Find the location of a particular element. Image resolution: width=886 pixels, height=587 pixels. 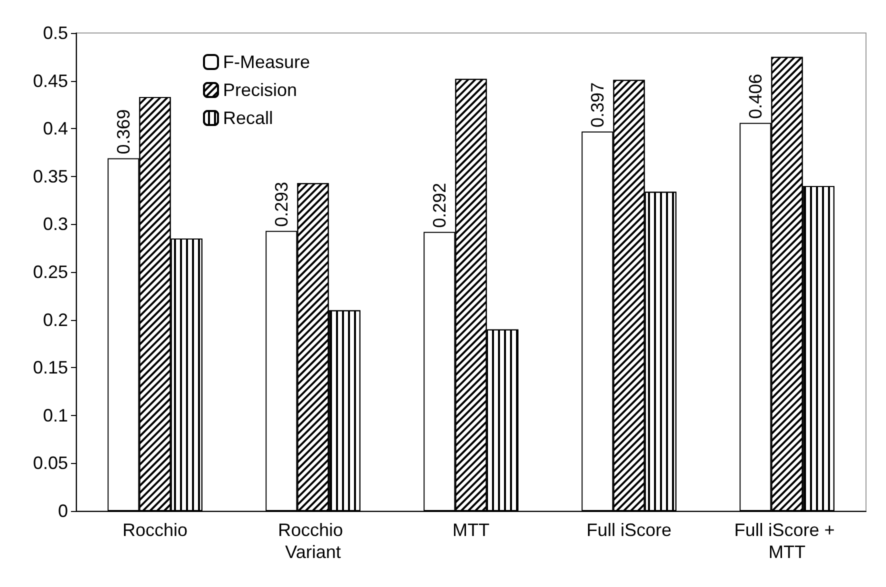

y-tick-label: 0.15 is located at coordinates (50, 368).